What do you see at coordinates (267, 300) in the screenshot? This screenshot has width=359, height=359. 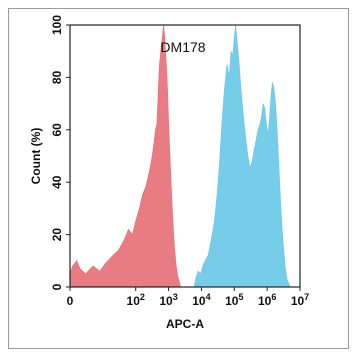 I see `x-tick-label: 10⁶` at bounding box center [267, 300].